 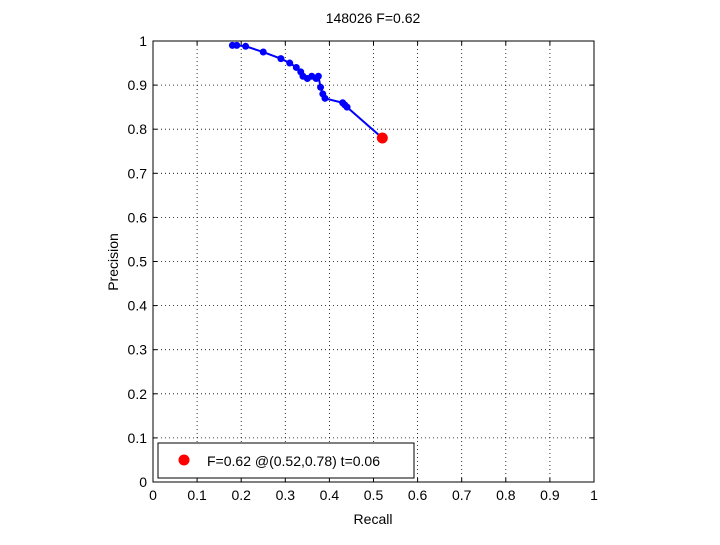 I want to click on y-tick-label: 1, so click(x=143, y=41).